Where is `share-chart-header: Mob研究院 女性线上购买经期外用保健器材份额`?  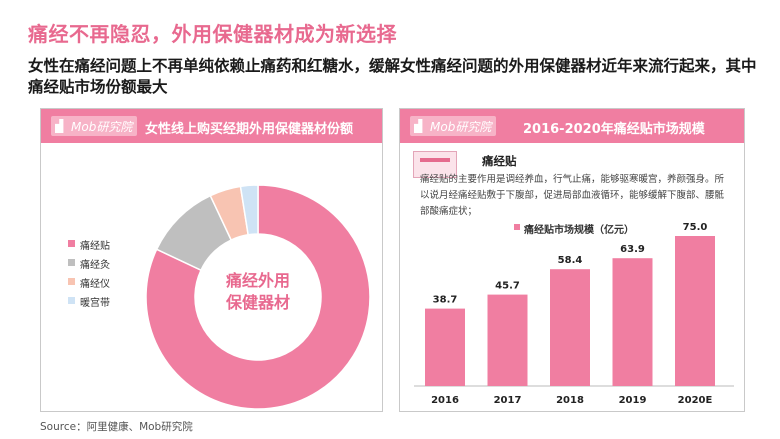
share-chart-header: Mob研究院 女性线上购买经期外用保健器材份额 is located at coordinates (211, 126).